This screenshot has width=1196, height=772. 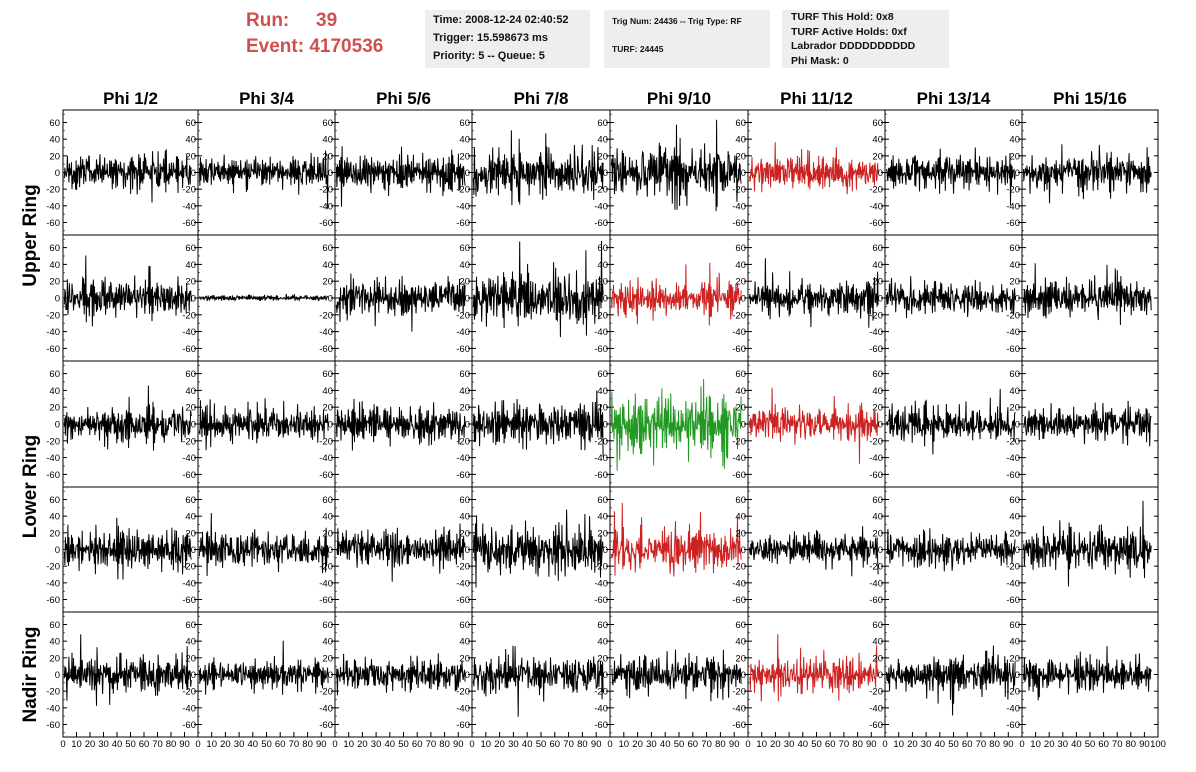 What do you see at coordinates (1087, 174) in the screenshot?
I see `waveform-trace-r1-c8` at bounding box center [1087, 174].